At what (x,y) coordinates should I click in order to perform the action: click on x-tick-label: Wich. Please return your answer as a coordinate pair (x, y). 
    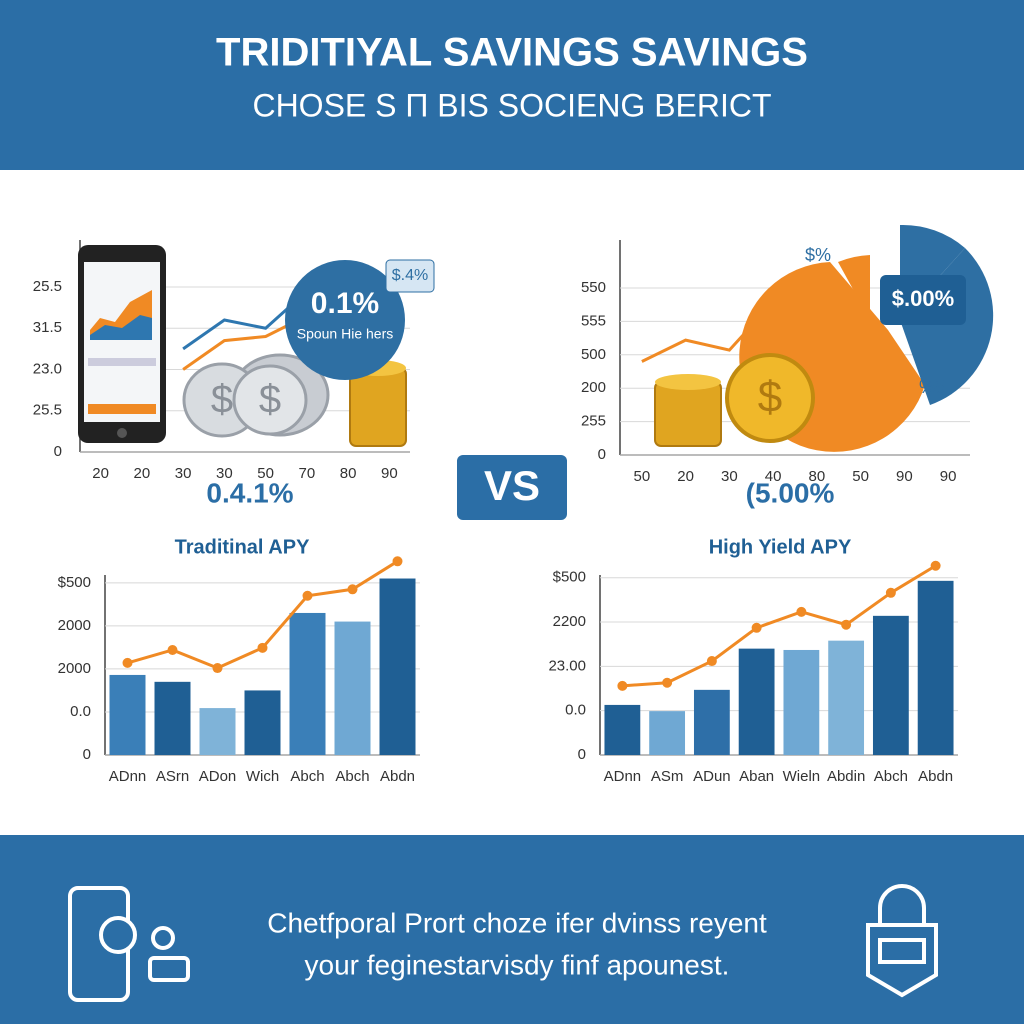
    Looking at the image, I should click on (262, 776).